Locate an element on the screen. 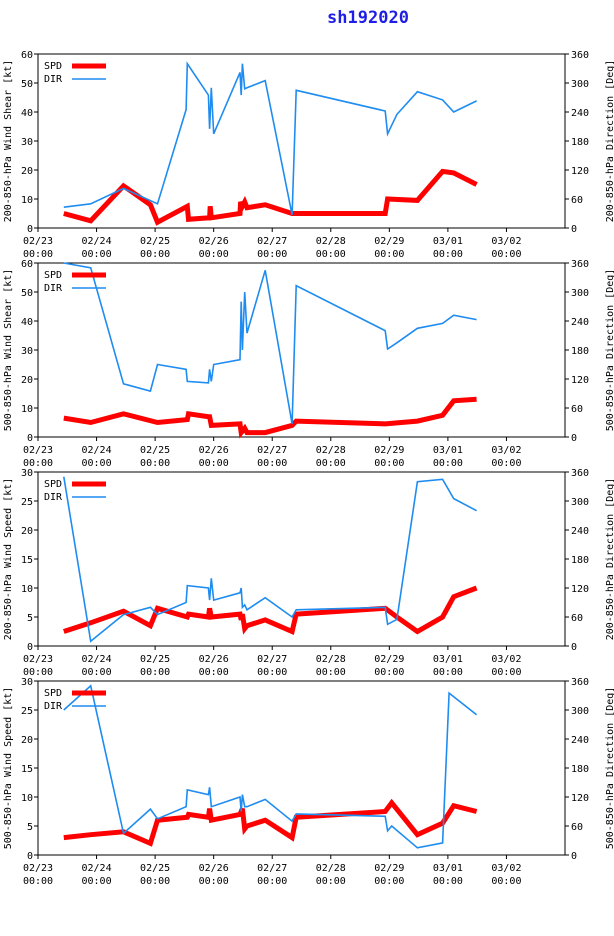 This screenshot has height=936, width=614. y-left-axis-title: 500-850-hPa Wind Speed [kt] is located at coordinates (8, 768).